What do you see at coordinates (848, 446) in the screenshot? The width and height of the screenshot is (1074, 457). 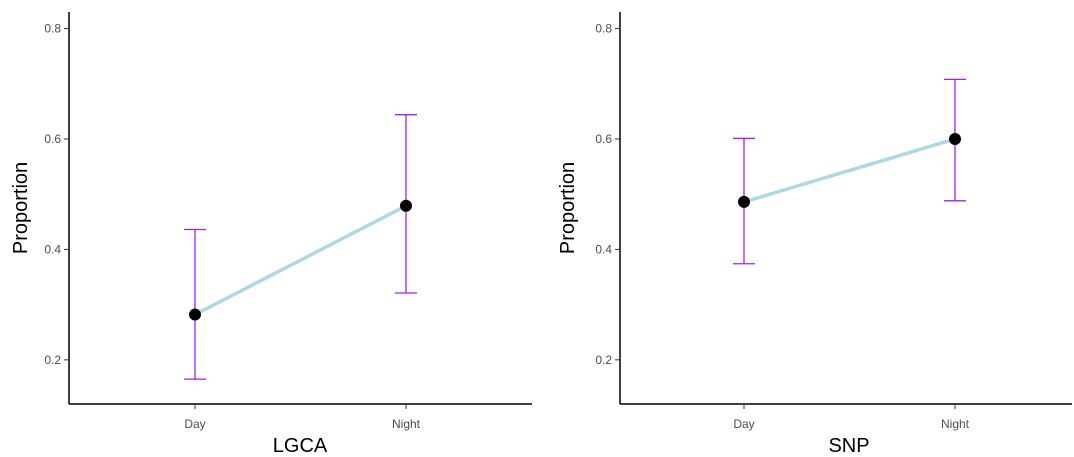 I see `x-axis-title: SNP` at bounding box center [848, 446].